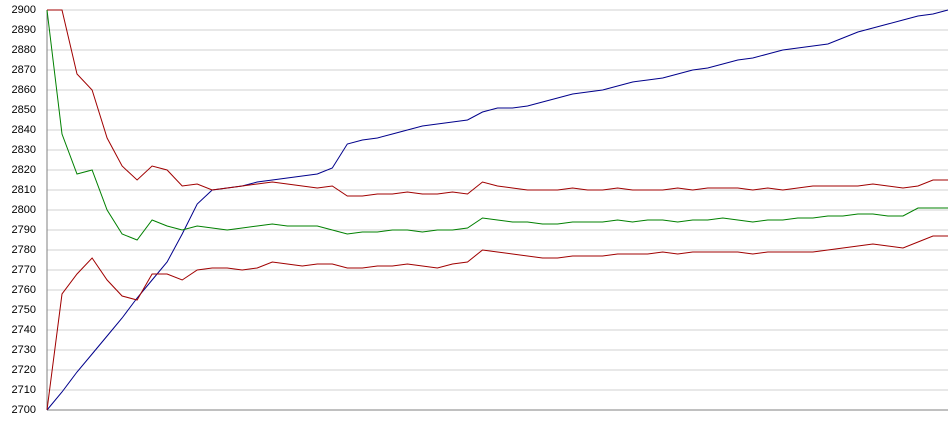  What do you see at coordinates (24, 130) in the screenshot?
I see `y-tick-label: 2840` at bounding box center [24, 130].